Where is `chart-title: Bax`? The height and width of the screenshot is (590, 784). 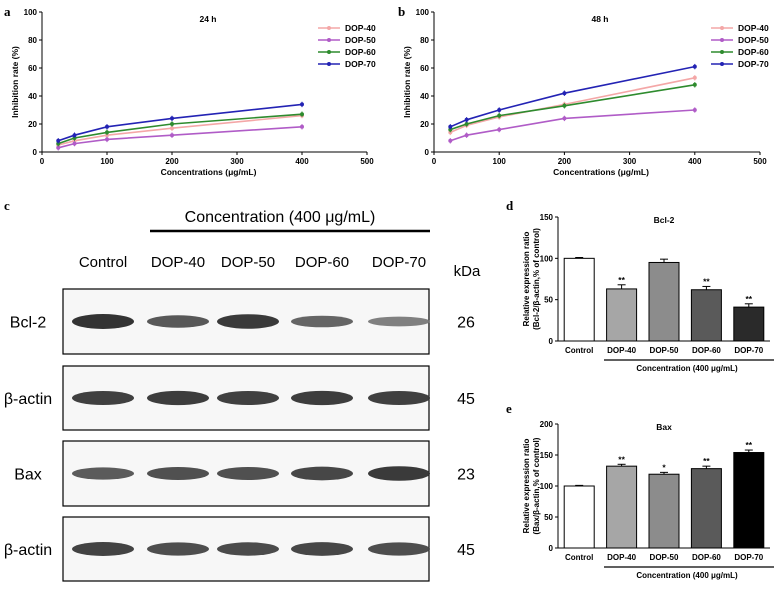 chart-title: Bax is located at coordinates (664, 427).